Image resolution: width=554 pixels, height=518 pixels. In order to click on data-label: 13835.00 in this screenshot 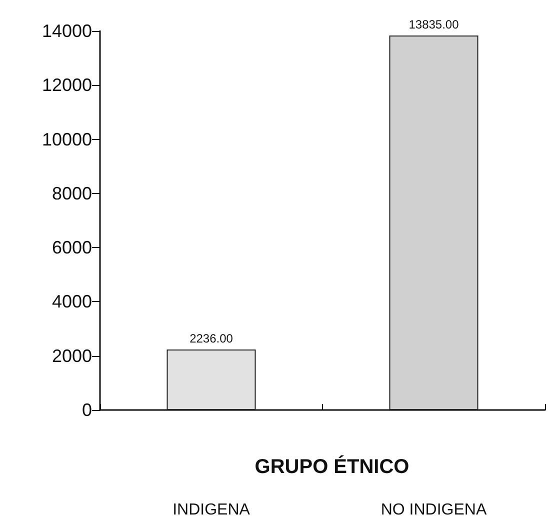, I will do `click(434, 24)`.